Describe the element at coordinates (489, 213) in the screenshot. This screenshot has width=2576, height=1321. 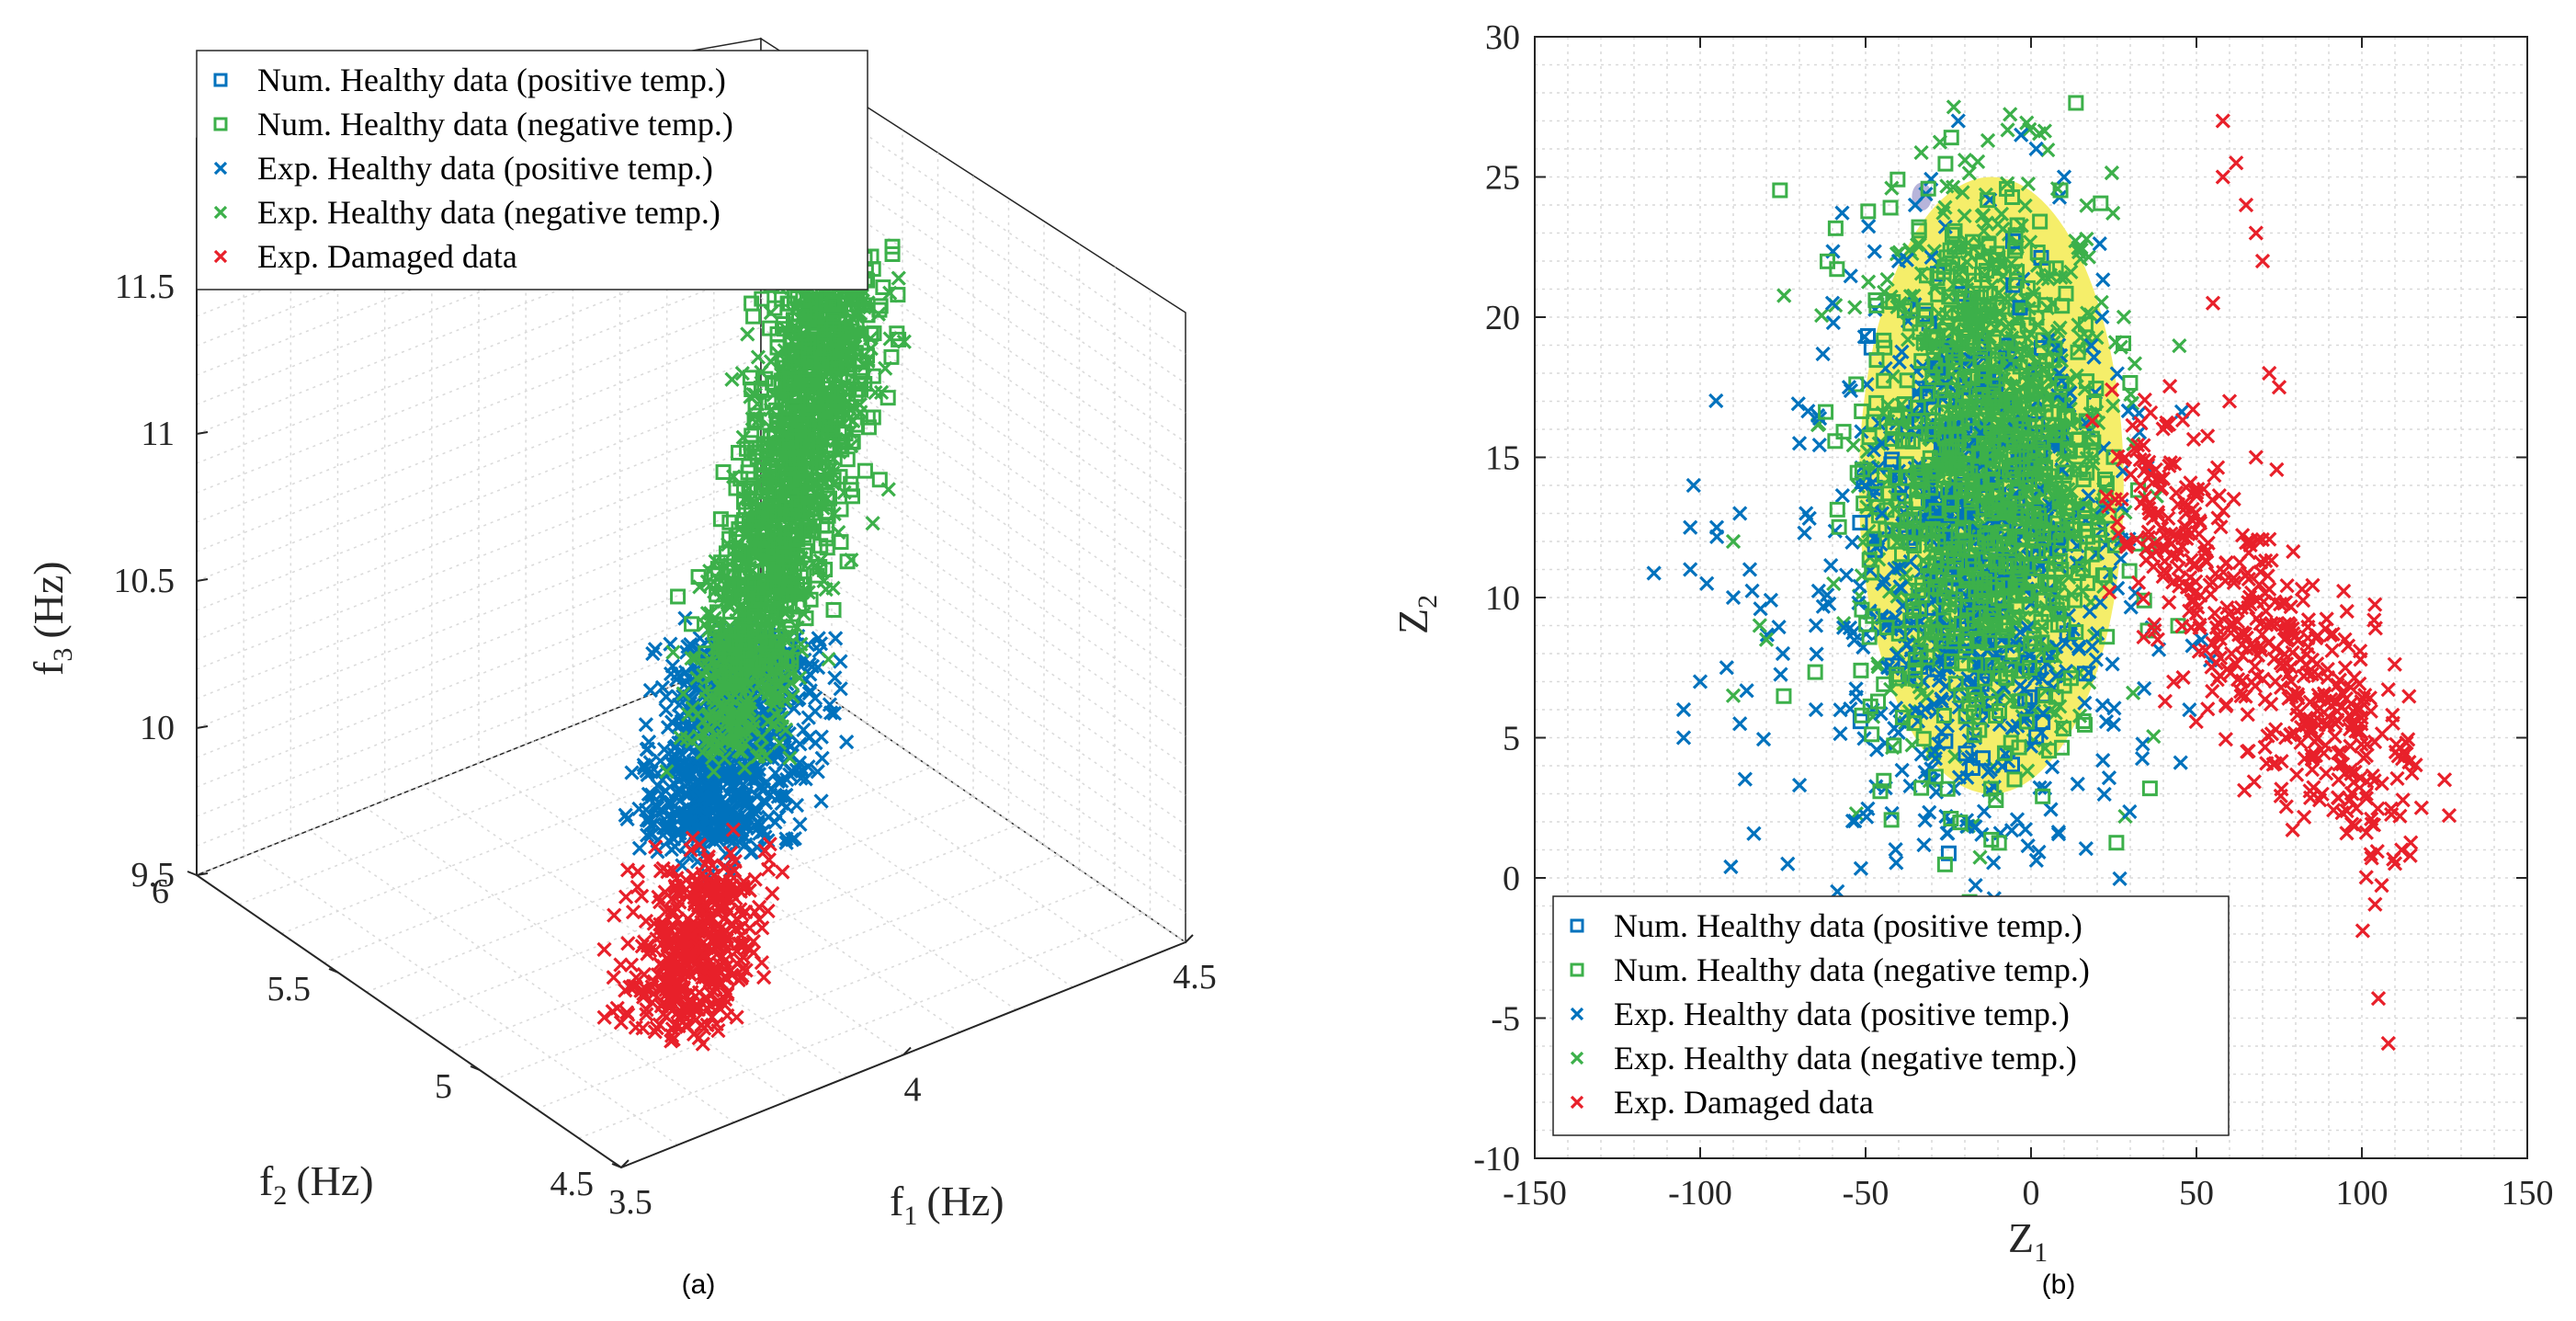
I see `legend-label: Exp. Healthy data (negative temp.)` at that location.